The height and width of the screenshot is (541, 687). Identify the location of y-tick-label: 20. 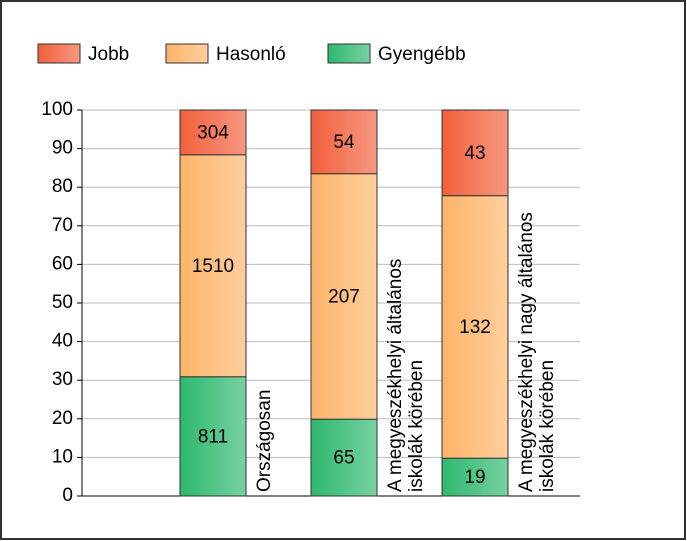
(62, 418).